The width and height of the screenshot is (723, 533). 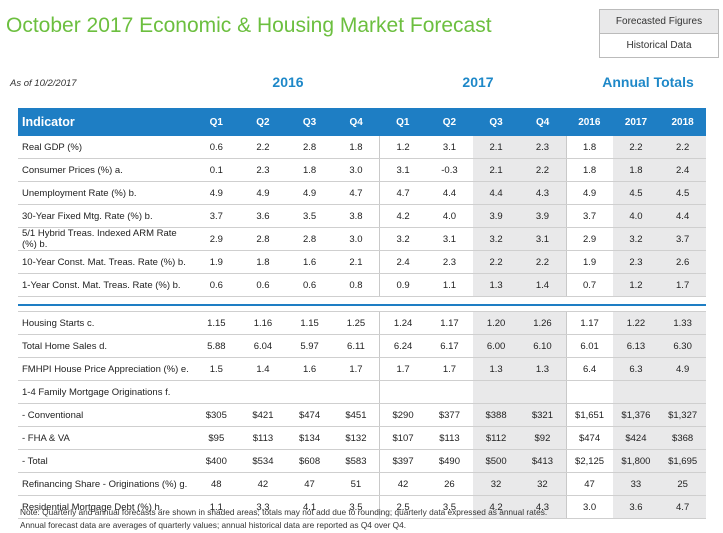 I want to click on table-cell: 6.04, so click(x=263, y=346).